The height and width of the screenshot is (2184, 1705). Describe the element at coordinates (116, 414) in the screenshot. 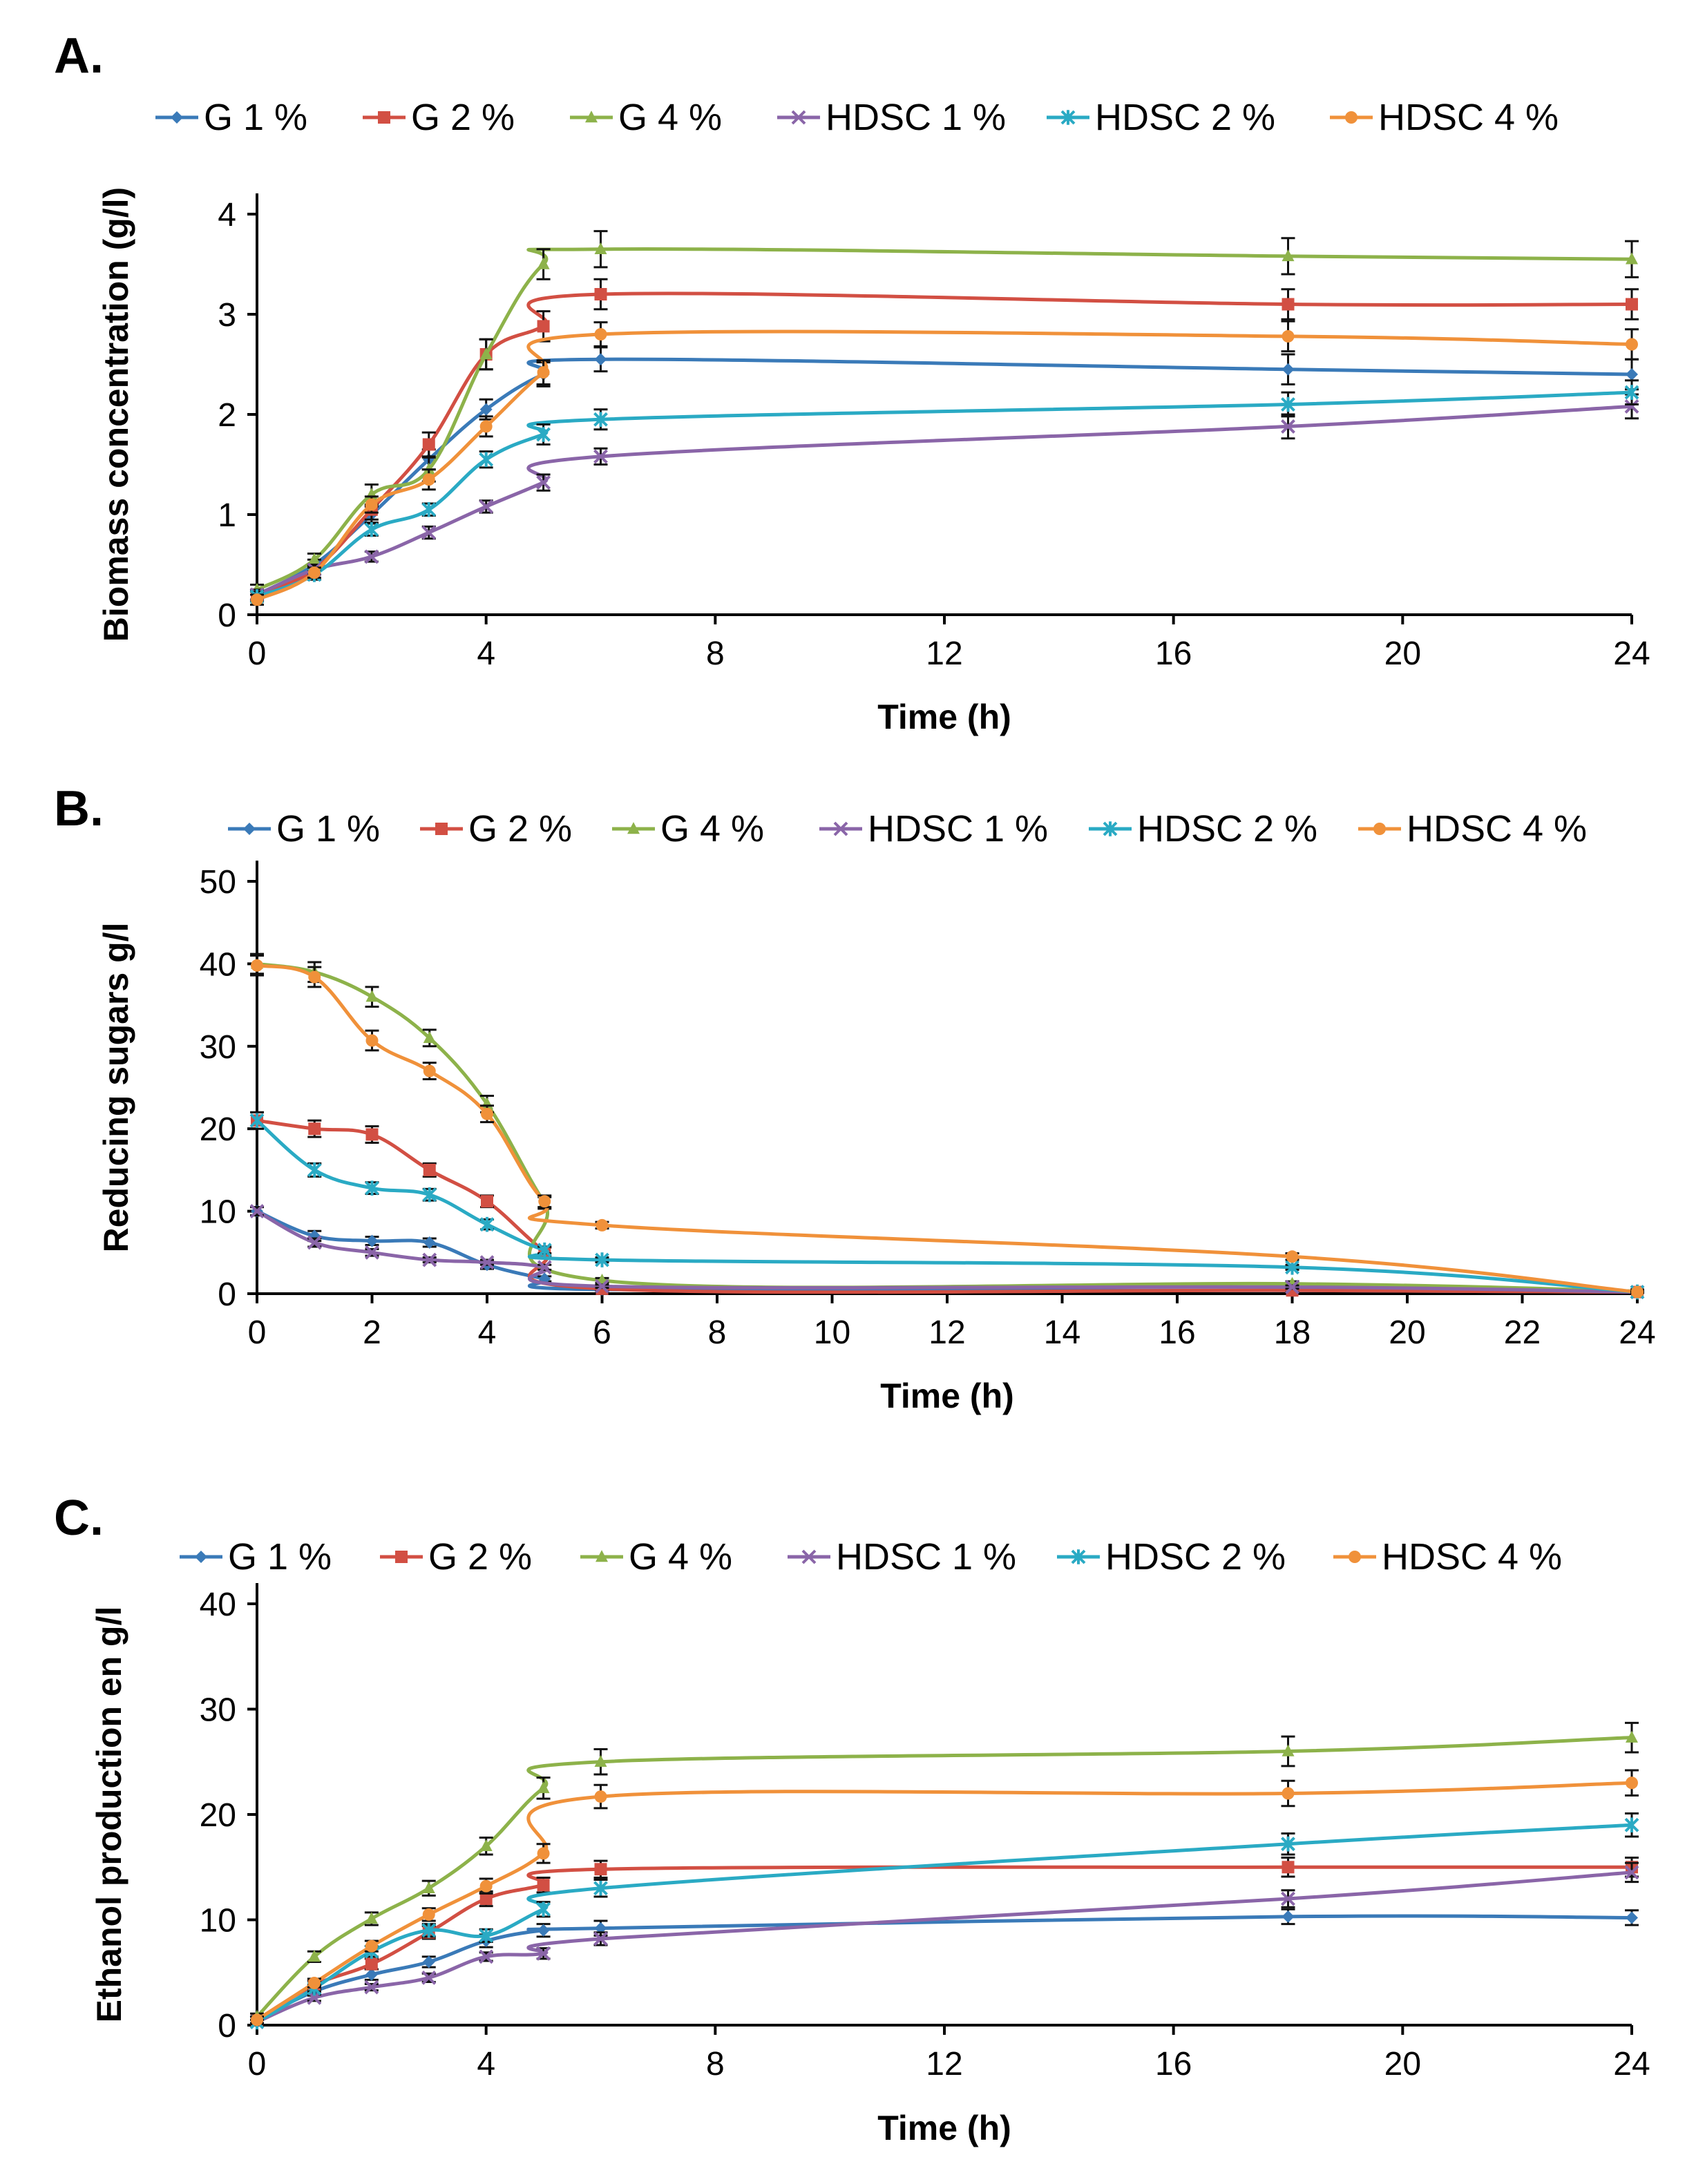

I see `y-axis-title: Biomass concentration (g/l)` at that location.